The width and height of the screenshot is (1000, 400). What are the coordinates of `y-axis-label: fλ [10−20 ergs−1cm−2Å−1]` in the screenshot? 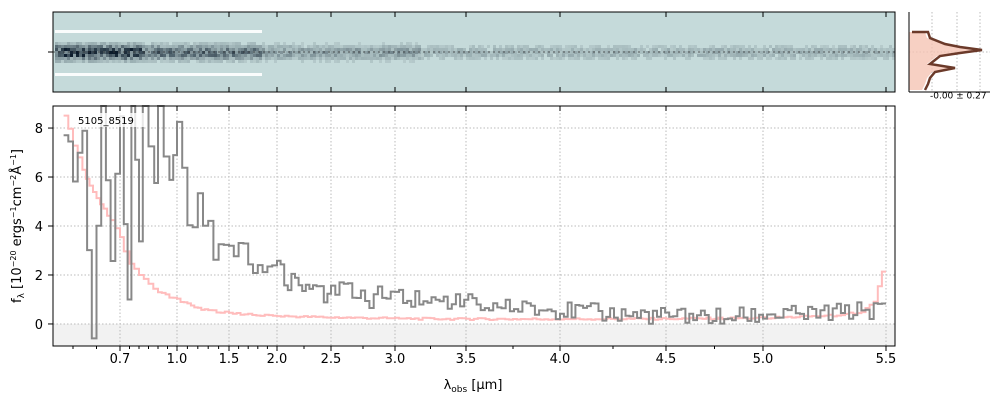 It's located at (18, 226).